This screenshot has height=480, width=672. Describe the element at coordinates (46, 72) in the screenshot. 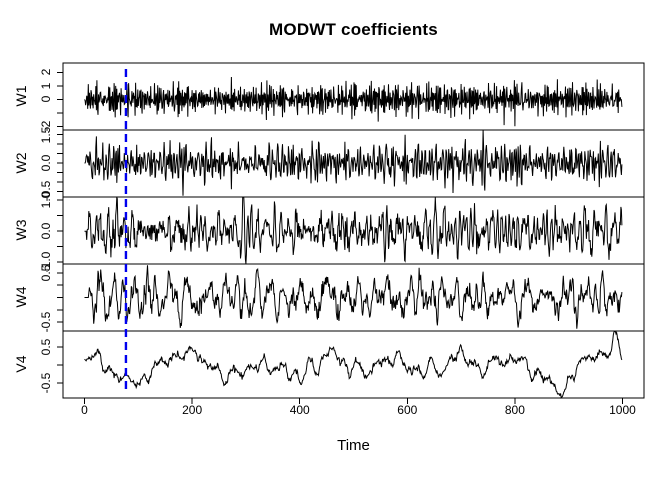

I see `y-tick-label: 2` at that location.